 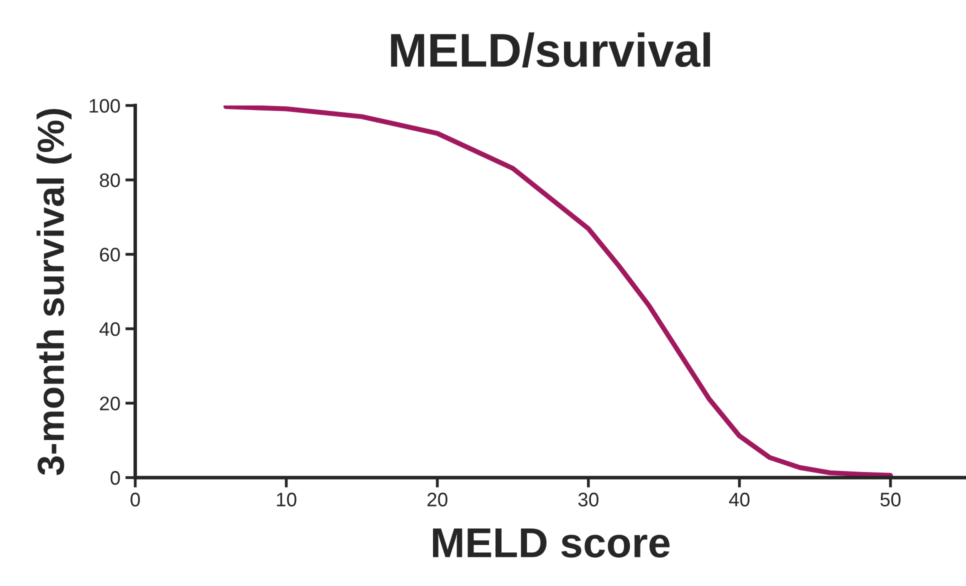 What do you see at coordinates (115, 478) in the screenshot?
I see `y-tick-label: 0` at bounding box center [115, 478].